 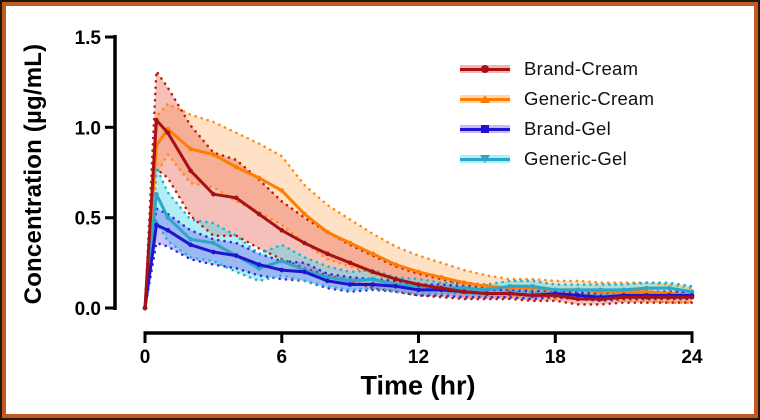 What do you see at coordinates (88, 219) in the screenshot?
I see `y-tick-label: 0.5` at bounding box center [88, 219].